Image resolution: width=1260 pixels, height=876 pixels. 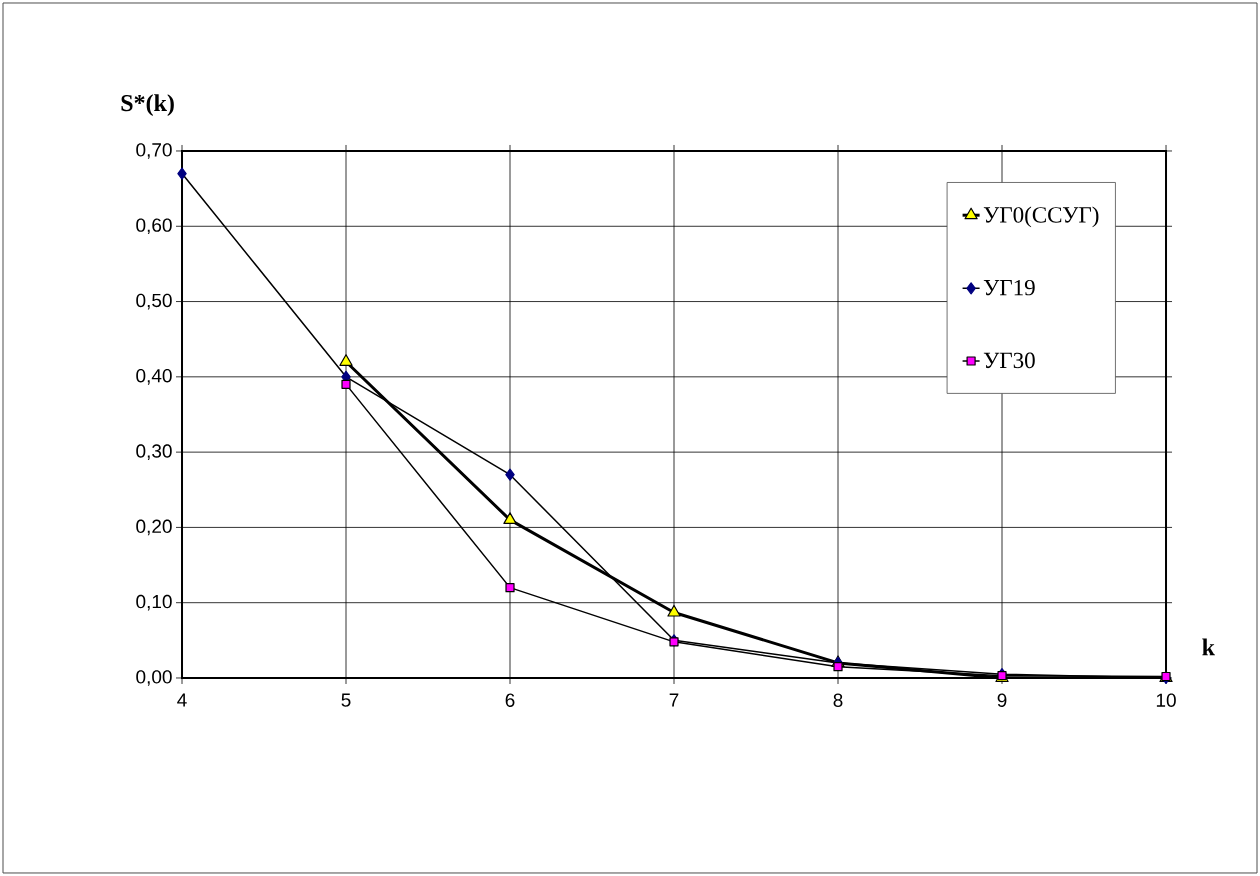 What do you see at coordinates (1041, 217) in the screenshot?
I see `legend-label: УГ0(ССУГ)` at bounding box center [1041, 217].